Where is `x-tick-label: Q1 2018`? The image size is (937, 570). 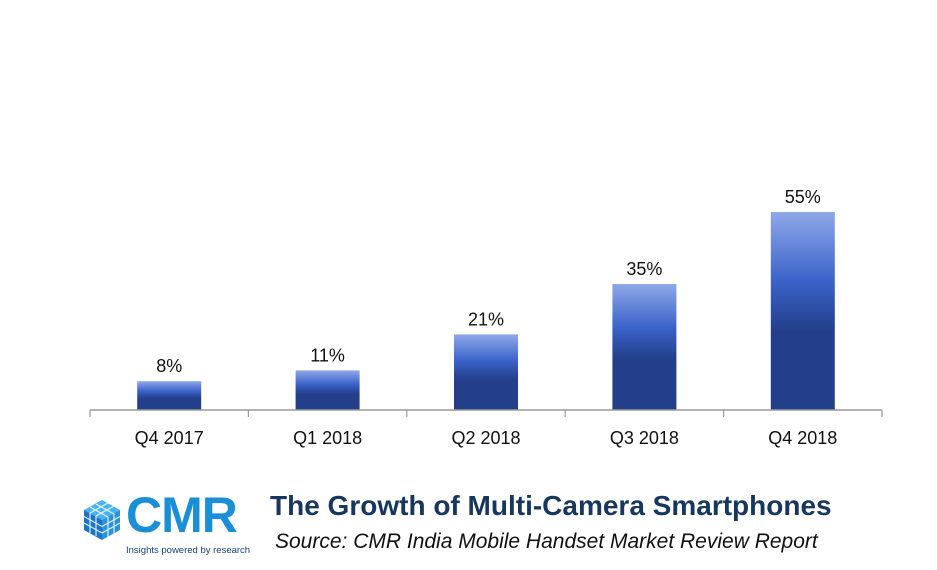
x-tick-label: Q1 2018 is located at coordinates (327, 438).